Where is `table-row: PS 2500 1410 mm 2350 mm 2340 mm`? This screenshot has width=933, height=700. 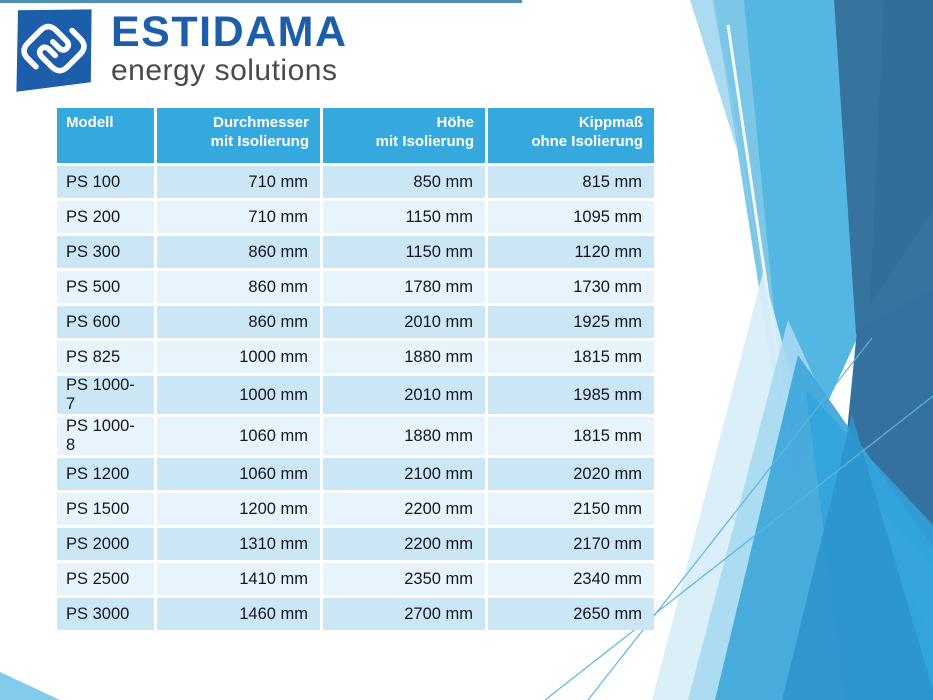 table-row: PS 2500 1410 mm 2350 mm 2340 mm is located at coordinates (355, 579).